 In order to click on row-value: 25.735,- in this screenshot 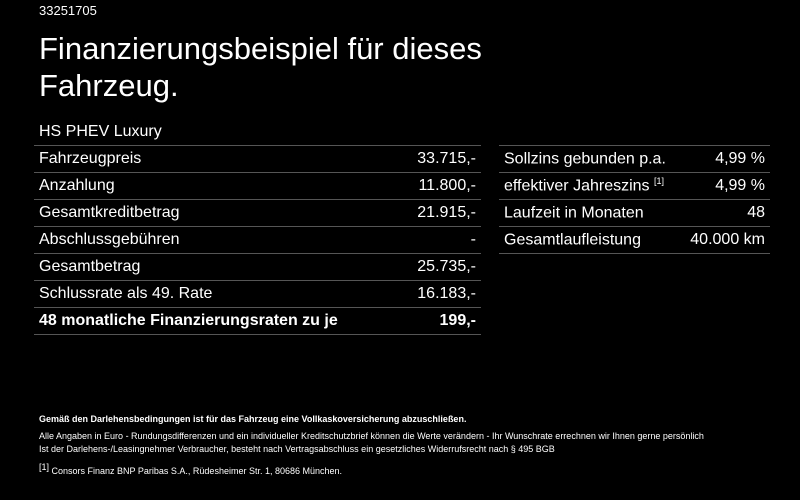, I will do `click(440, 267)`.